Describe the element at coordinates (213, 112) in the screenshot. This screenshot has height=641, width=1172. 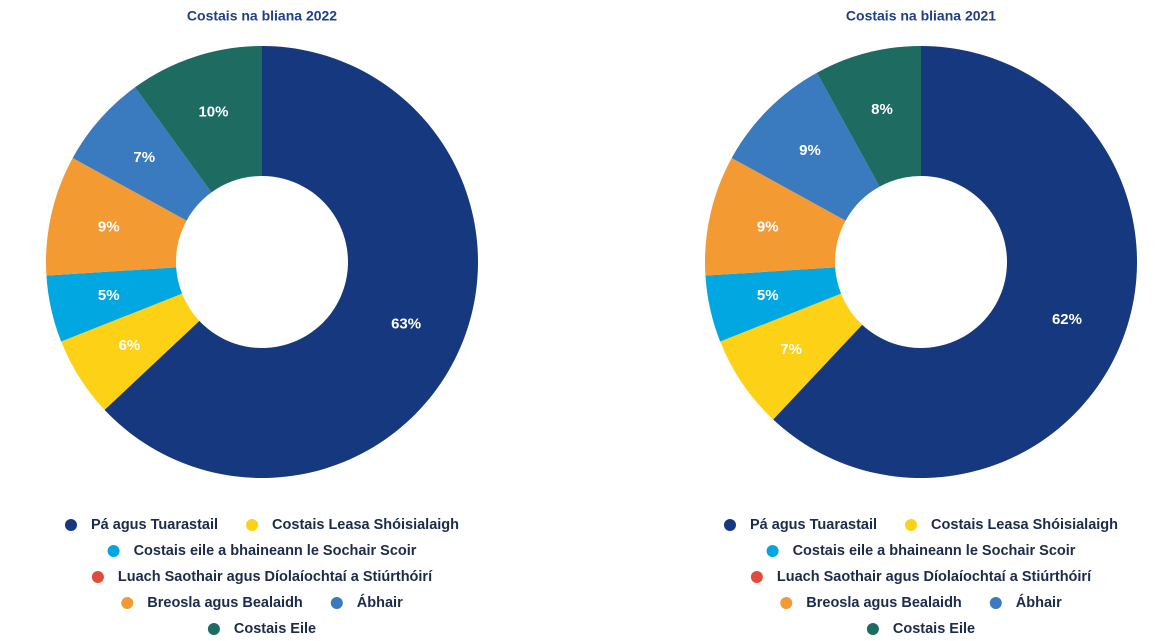
I see `data-label: 10%` at that location.